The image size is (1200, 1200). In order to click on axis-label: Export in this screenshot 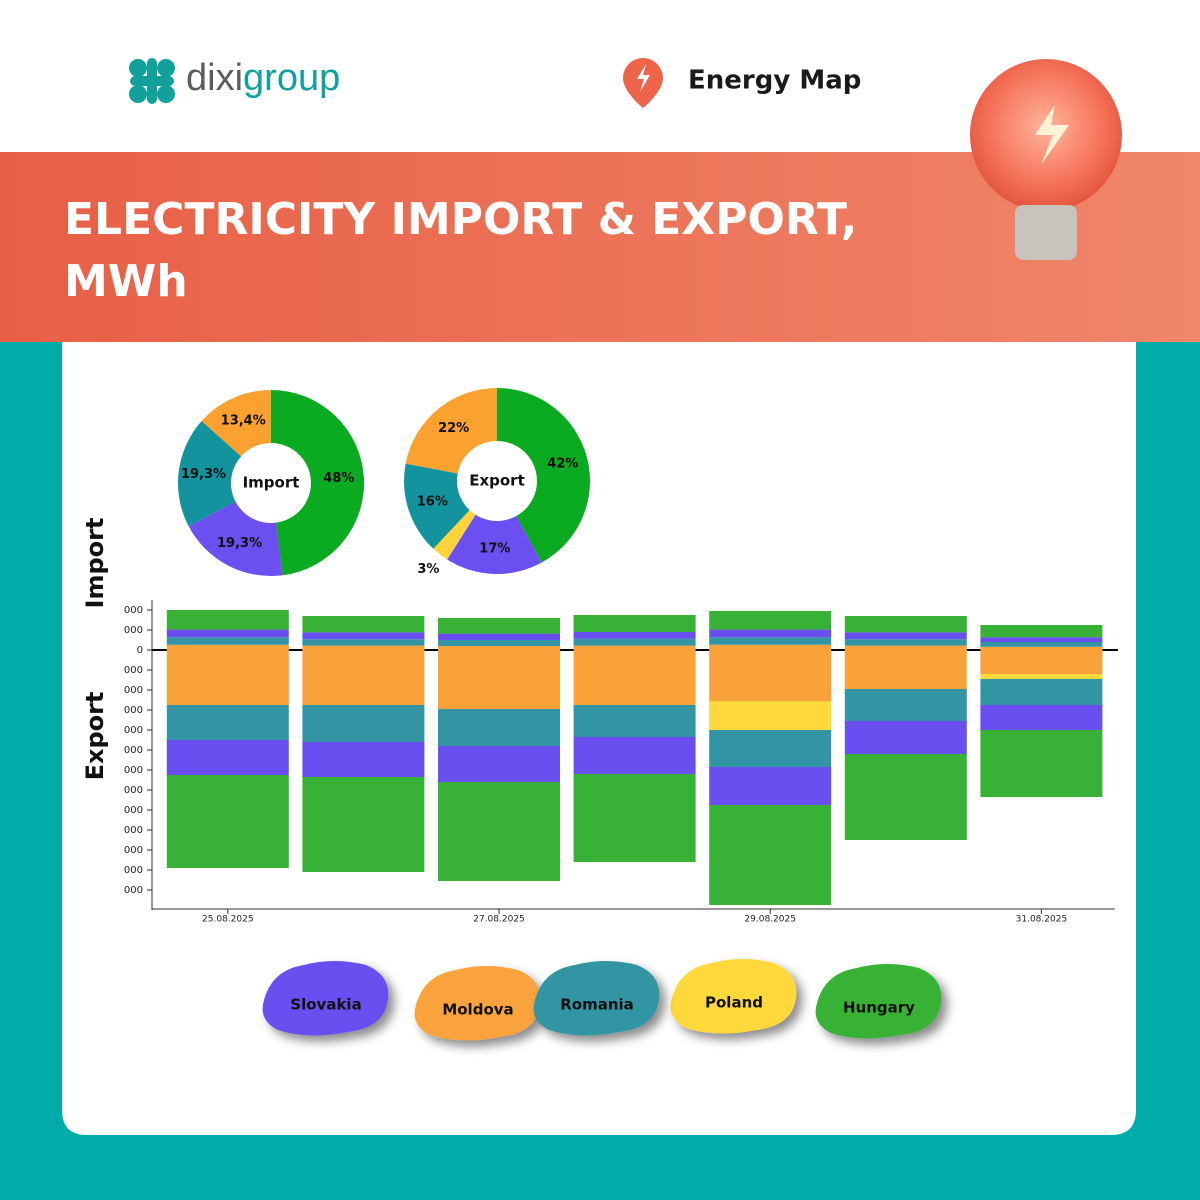, I will do `click(95, 736)`.